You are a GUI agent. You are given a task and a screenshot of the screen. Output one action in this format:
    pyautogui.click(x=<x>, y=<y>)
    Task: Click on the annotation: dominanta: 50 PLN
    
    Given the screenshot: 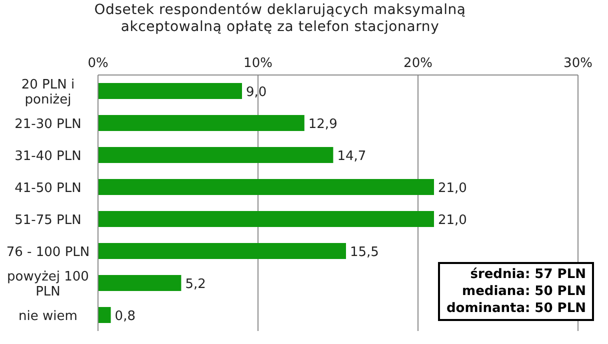 What is the action you would take?
    pyautogui.click(x=516, y=308)
    